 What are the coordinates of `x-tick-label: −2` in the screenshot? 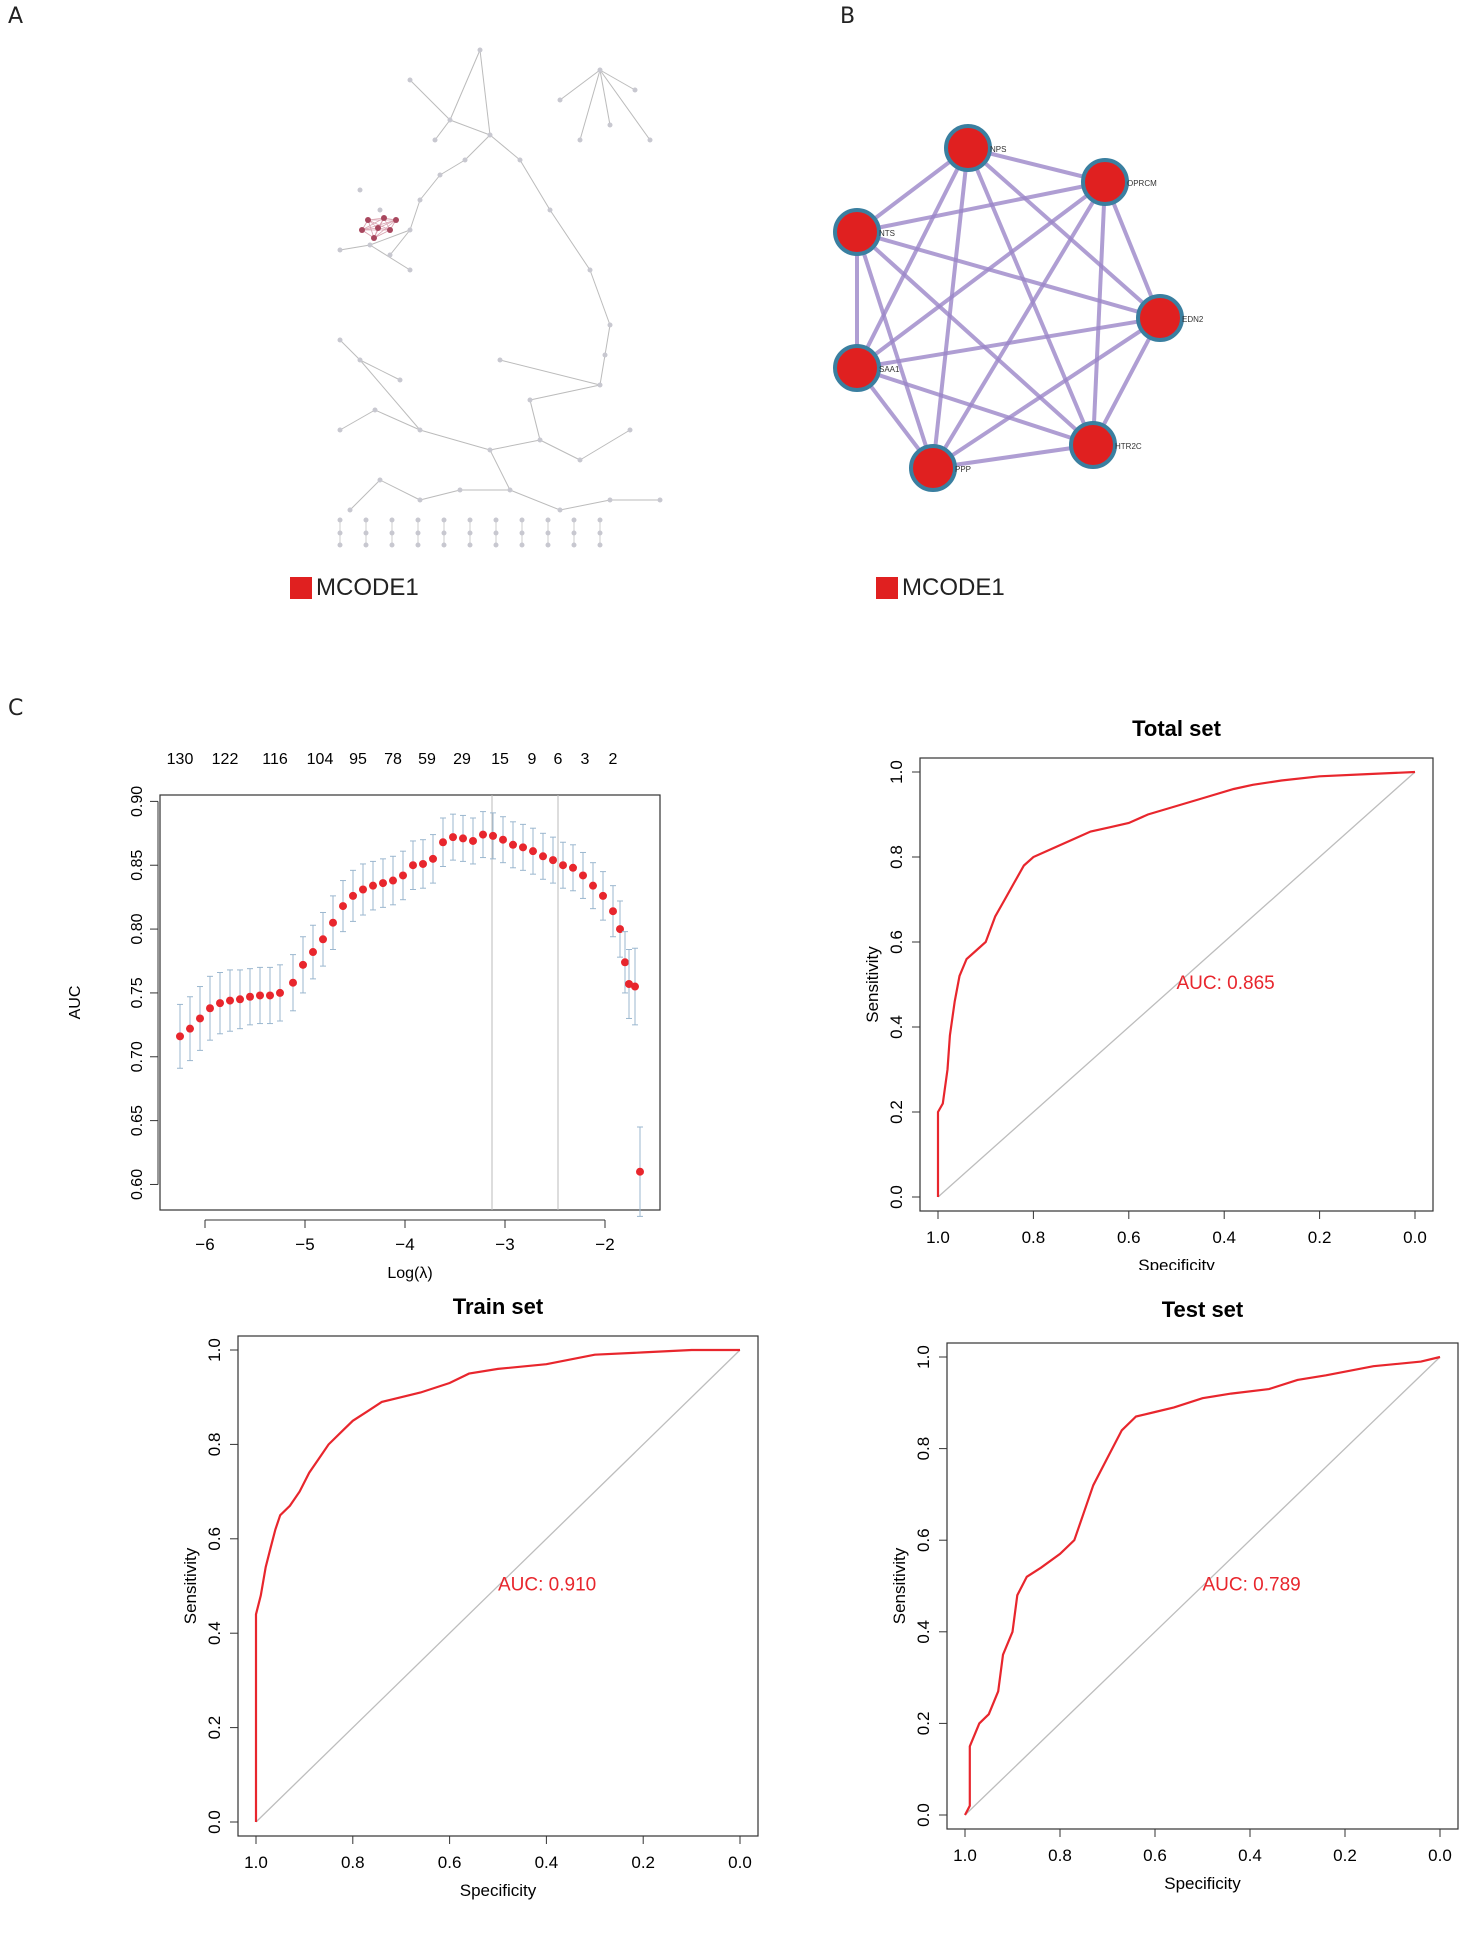 It's located at (604, 1244).